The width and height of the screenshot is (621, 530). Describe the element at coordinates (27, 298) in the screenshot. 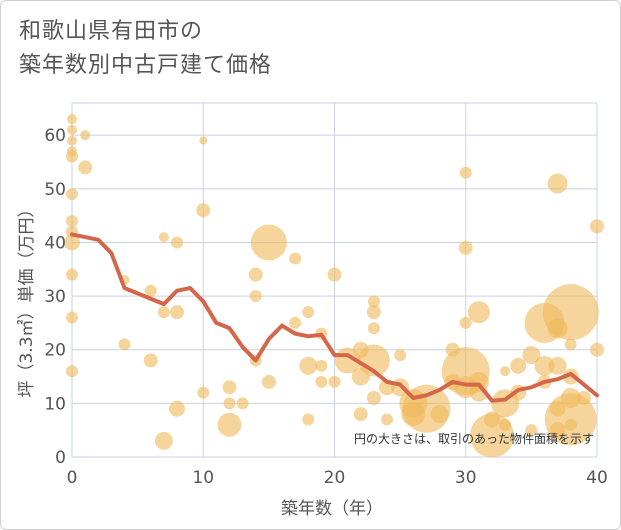

I see `y-axis-title: 坪（3.3㎡）単価（万円）` at that location.